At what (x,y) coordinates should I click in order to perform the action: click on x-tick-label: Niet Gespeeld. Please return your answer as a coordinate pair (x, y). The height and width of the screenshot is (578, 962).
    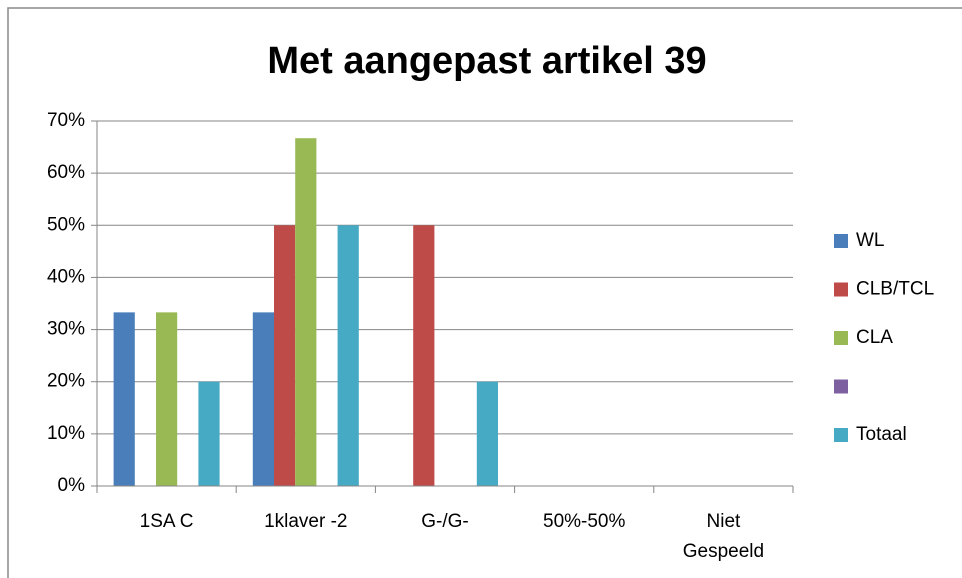
    Looking at the image, I should click on (723, 536).